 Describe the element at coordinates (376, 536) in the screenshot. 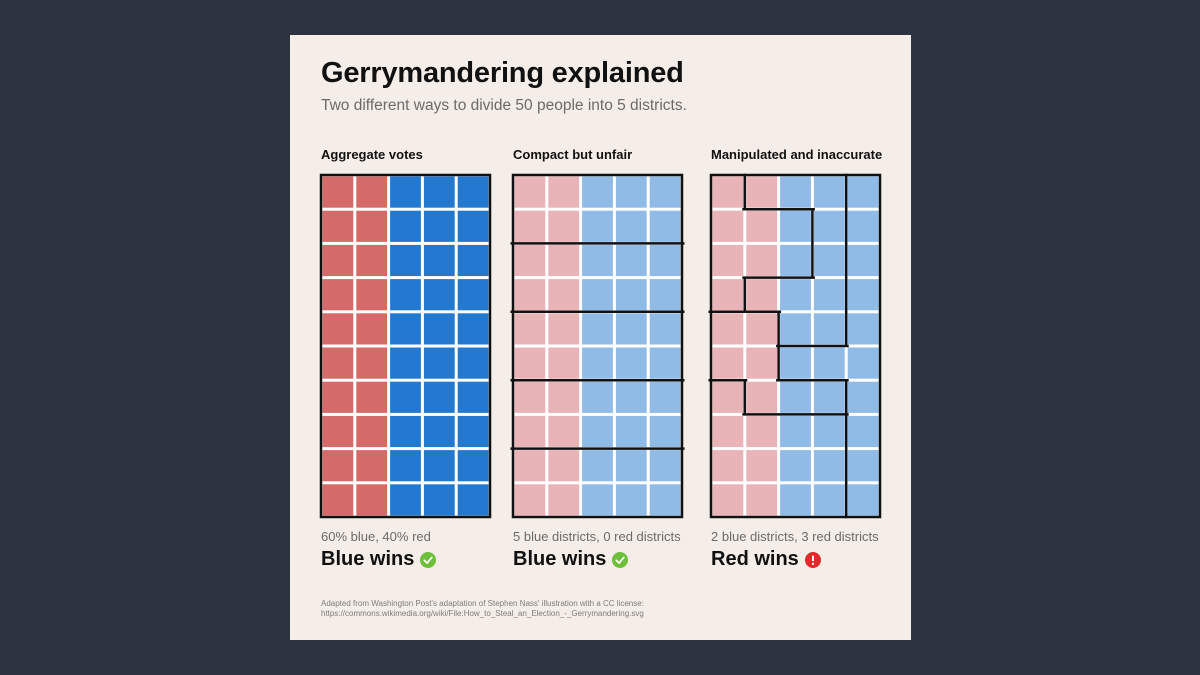

I see `panel-caption: 60% blue, 40% red` at that location.